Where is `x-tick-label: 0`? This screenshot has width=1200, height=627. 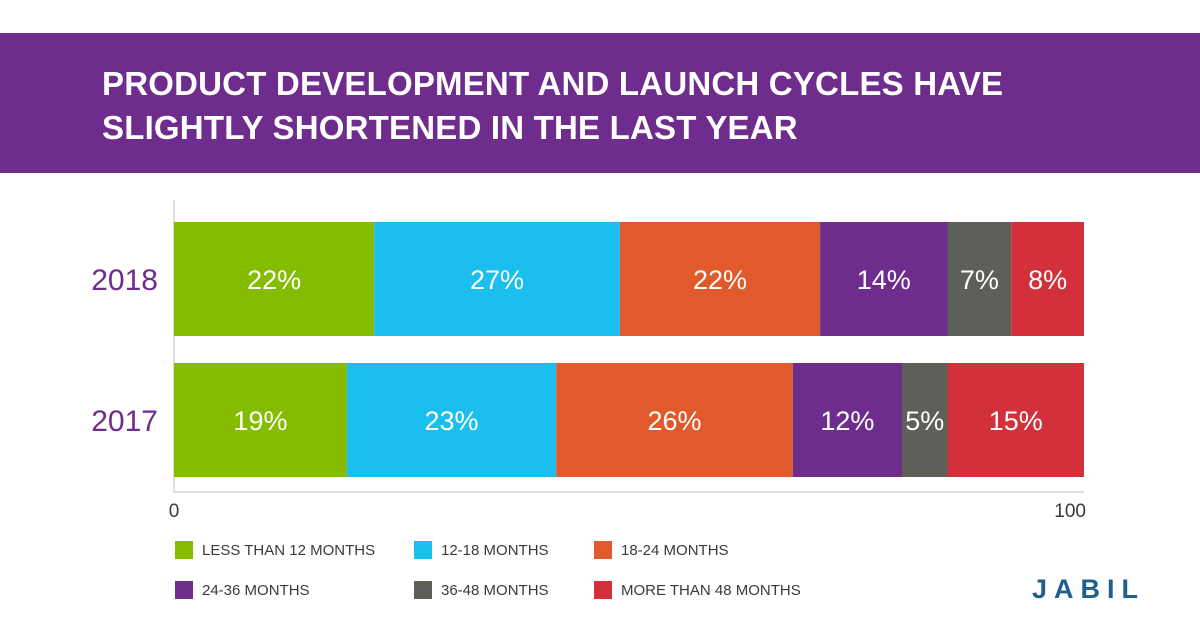
x-tick-label: 0 is located at coordinates (174, 511).